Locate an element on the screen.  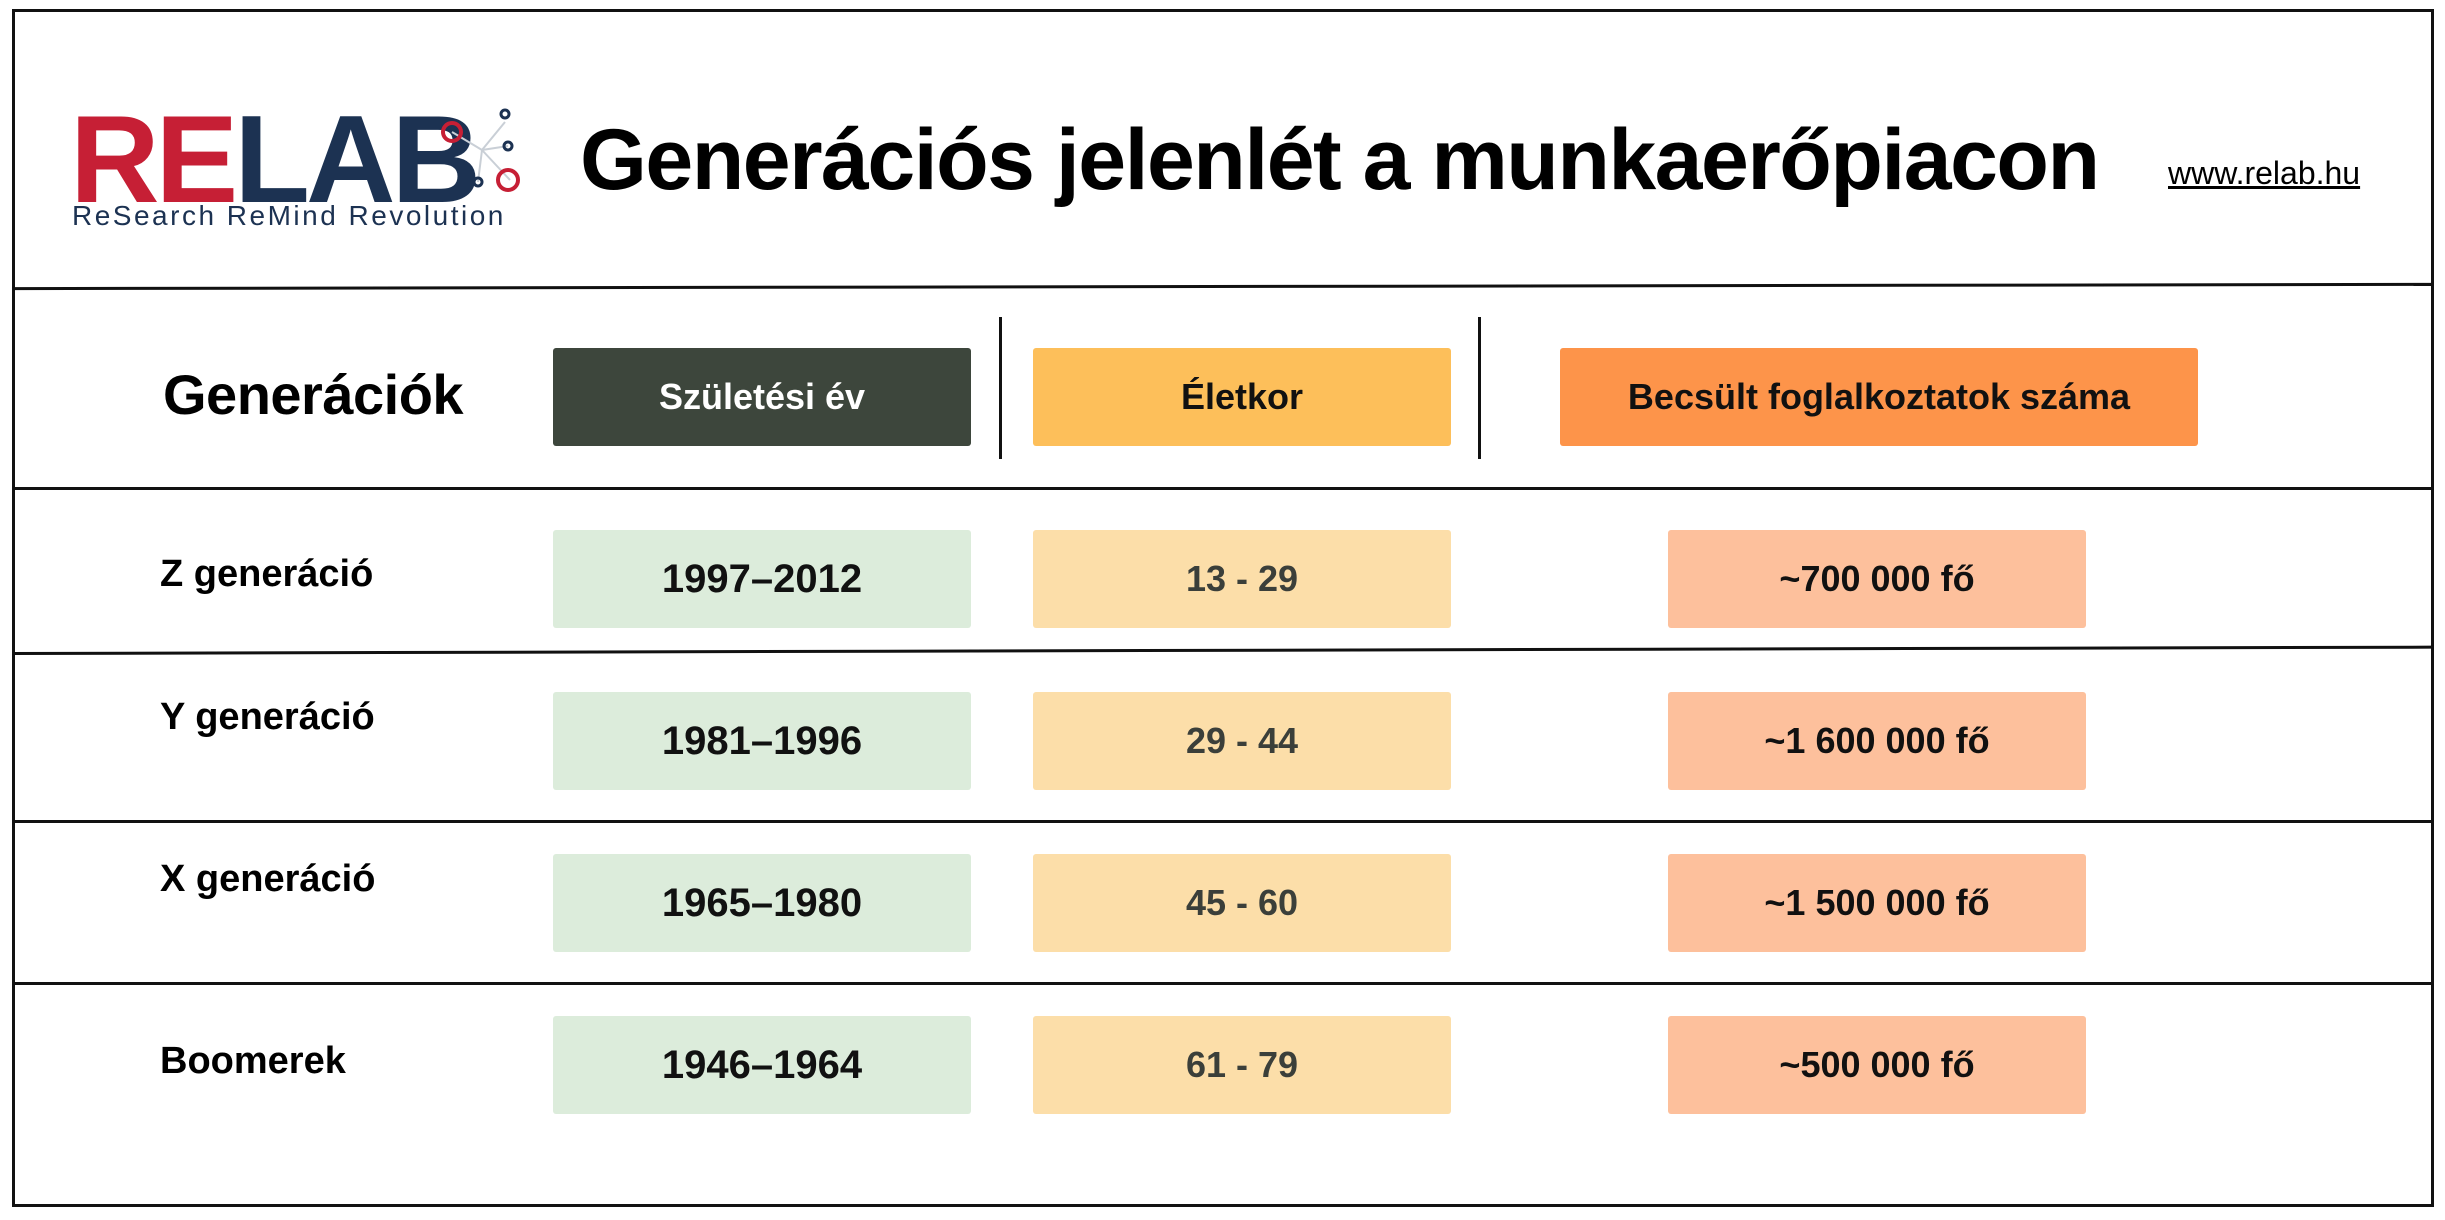
birth-years-cell: 1965–1980 is located at coordinates (762, 903).